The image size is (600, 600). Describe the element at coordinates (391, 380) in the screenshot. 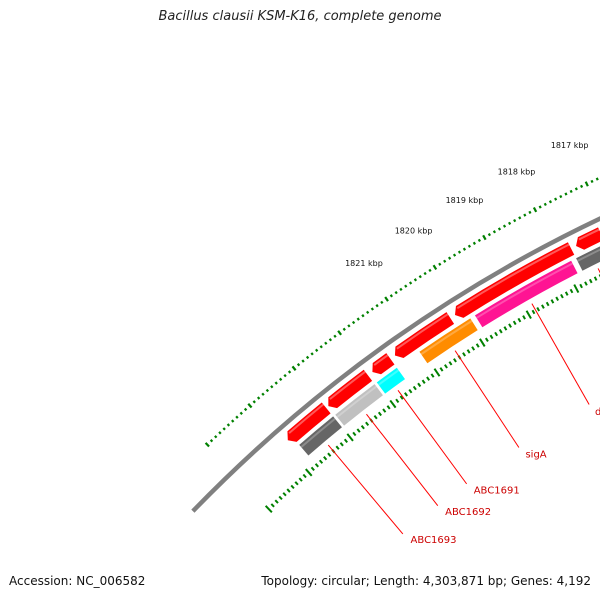

I see `gene-bar-abc1691` at that location.